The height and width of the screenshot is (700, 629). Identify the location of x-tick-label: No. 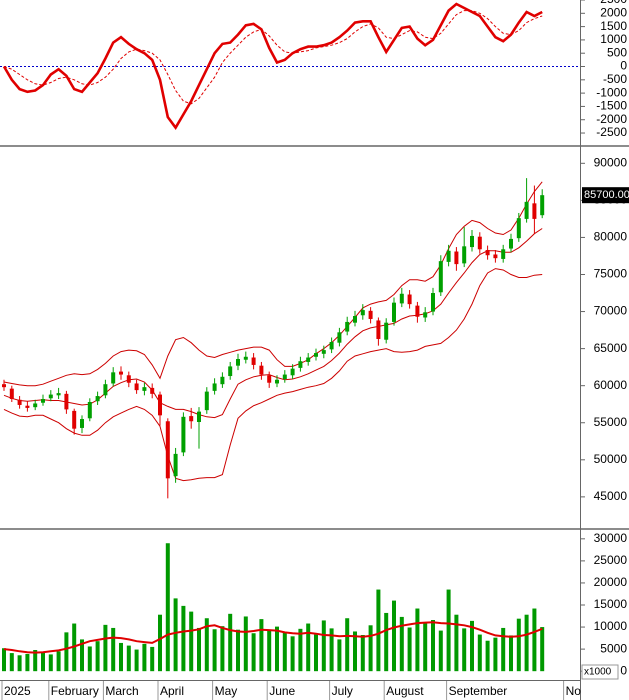
(574, 691).